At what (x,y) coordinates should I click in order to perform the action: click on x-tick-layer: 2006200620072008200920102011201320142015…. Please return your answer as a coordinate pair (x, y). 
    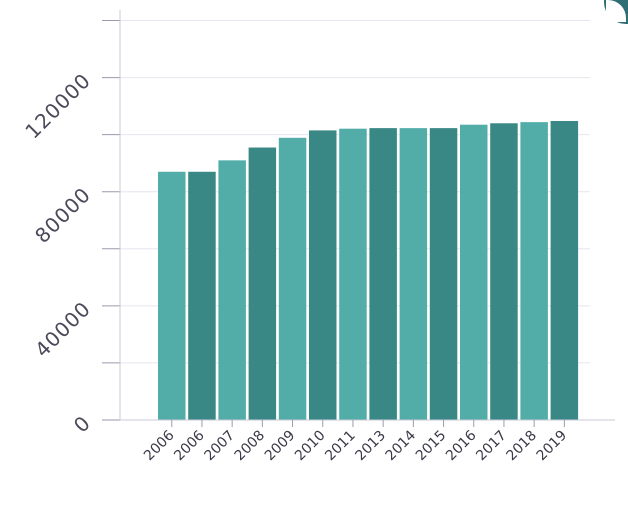
    Looking at the image, I should click on (355, 445).